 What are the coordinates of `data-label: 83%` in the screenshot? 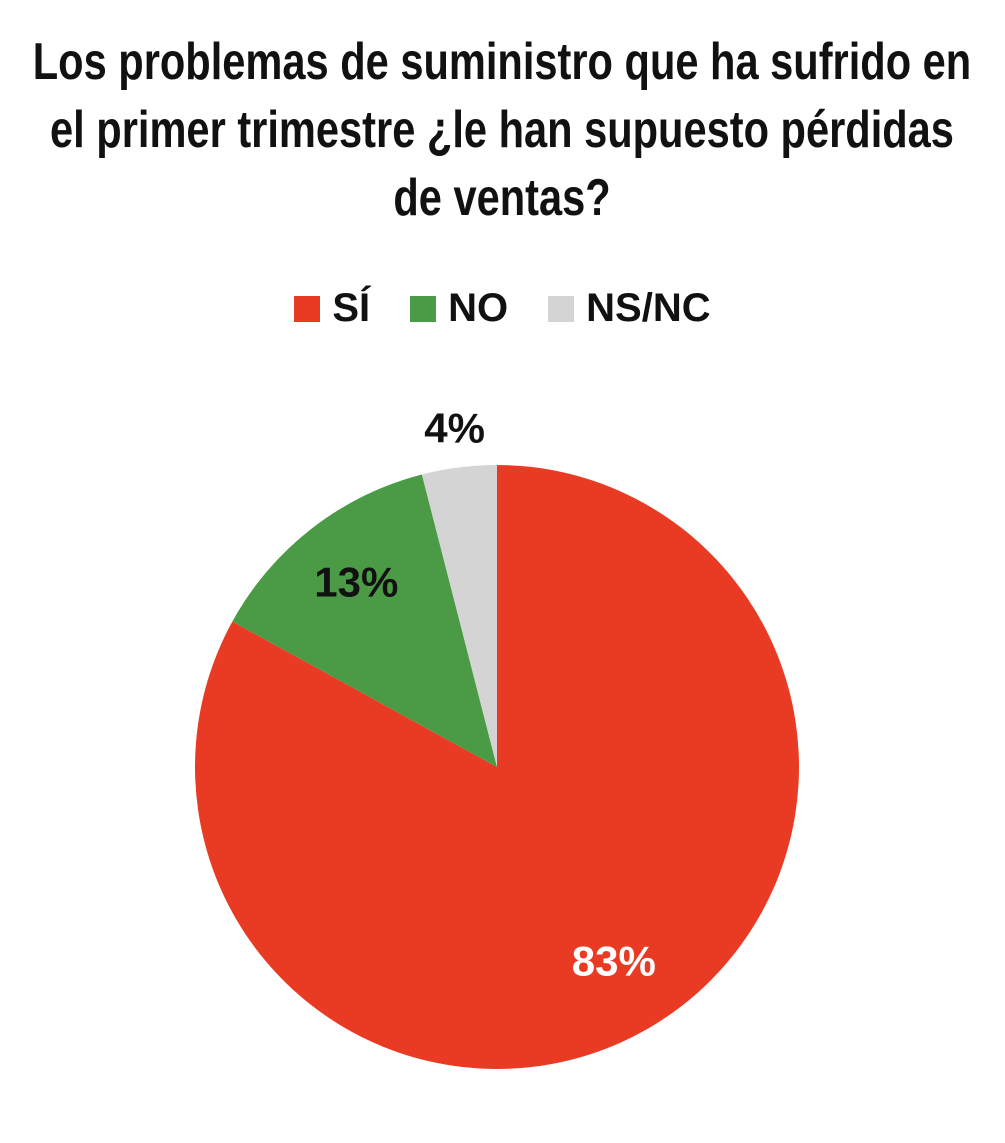 It's located at (614, 961).